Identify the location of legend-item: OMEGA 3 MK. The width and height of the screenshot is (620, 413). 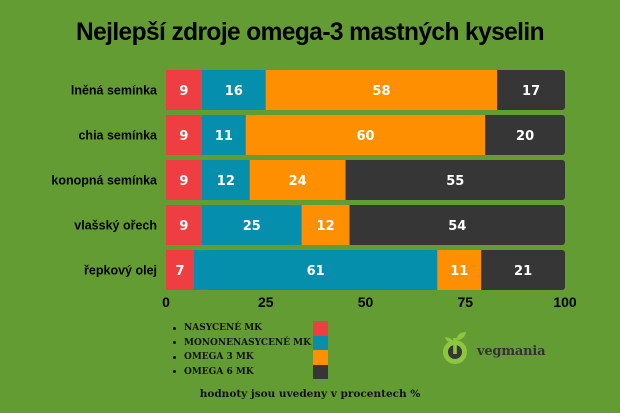
(242, 357).